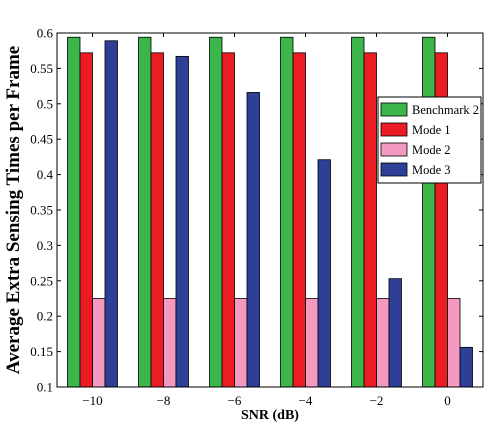 The width and height of the screenshot is (500, 426). What do you see at coordinates (45, 387) in the screenshot?
I see `y-tick-label: 0.1` at bounding box center [45, 387].